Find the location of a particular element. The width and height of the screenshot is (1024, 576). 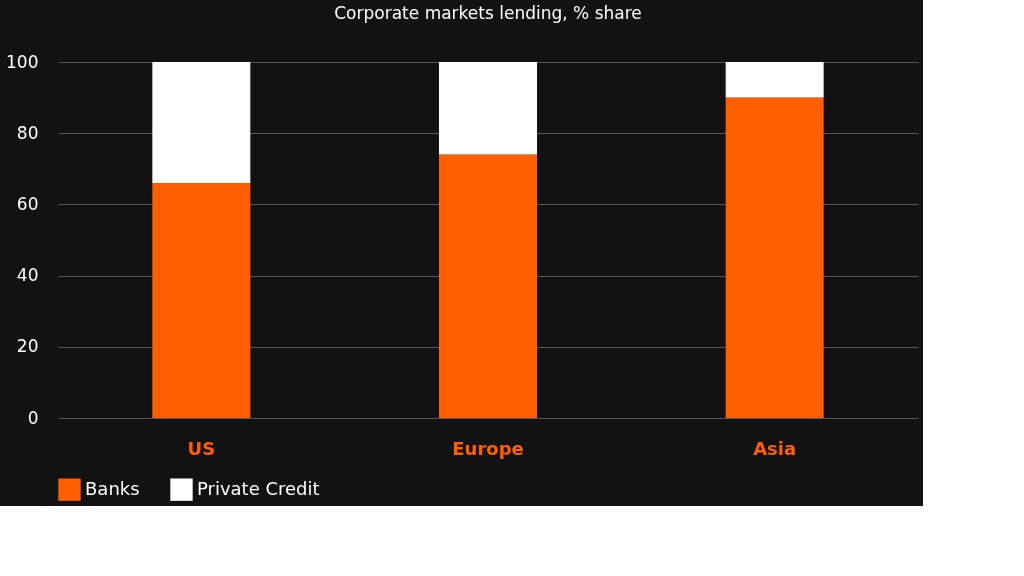

y-tick-label: 60 is located at coordinates (27, 203).